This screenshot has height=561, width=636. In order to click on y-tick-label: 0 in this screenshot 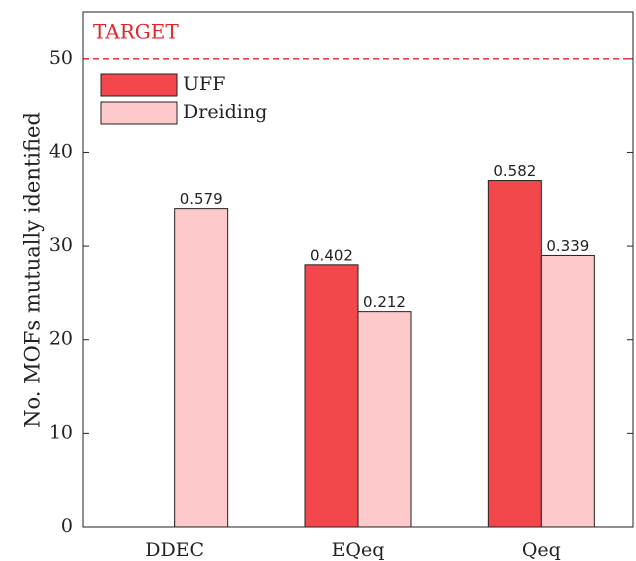, I will do `click(67, 526)`.